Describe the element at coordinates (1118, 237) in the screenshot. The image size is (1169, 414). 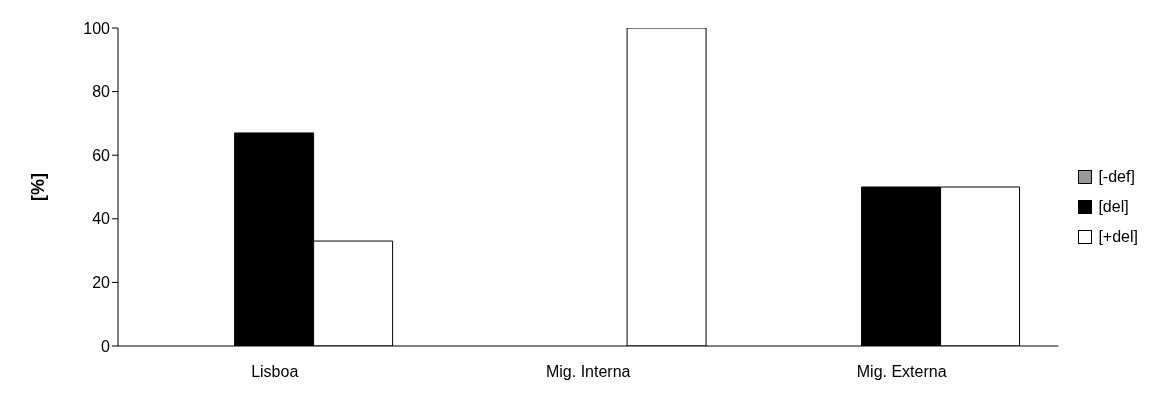
I see `legend-label: [+del]` at that location.